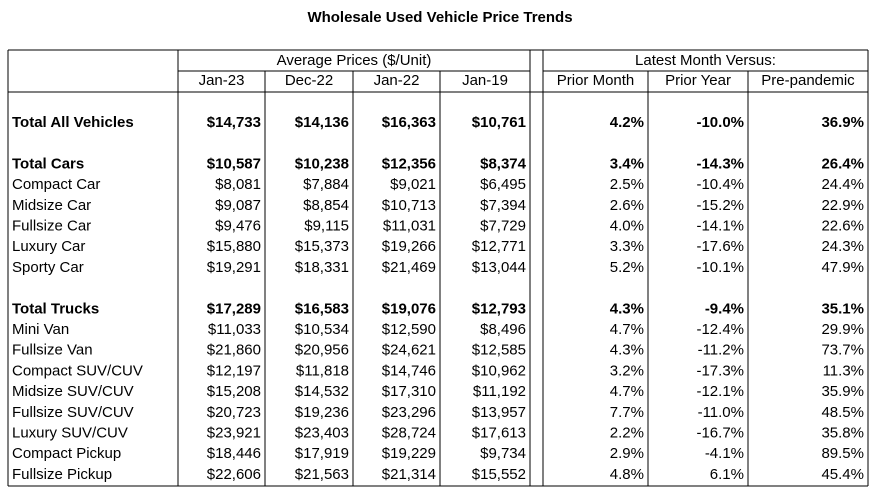  Describe the element at coordinates (48, 246) in the screenshot. I see `row-label: Luxury Car` at that location.